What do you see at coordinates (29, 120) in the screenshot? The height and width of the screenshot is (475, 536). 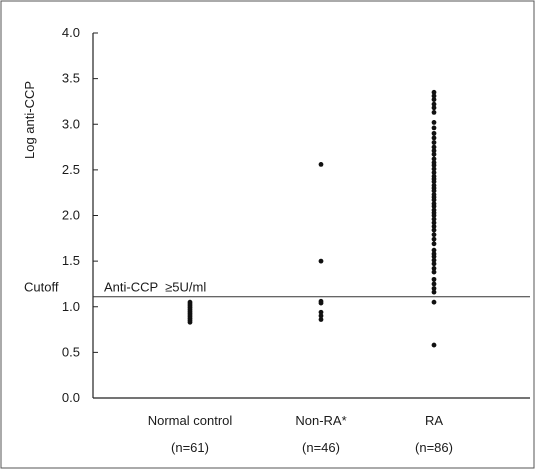 I see `y-axis-label: Log anti-CCP` at bounding box center [29, 120].